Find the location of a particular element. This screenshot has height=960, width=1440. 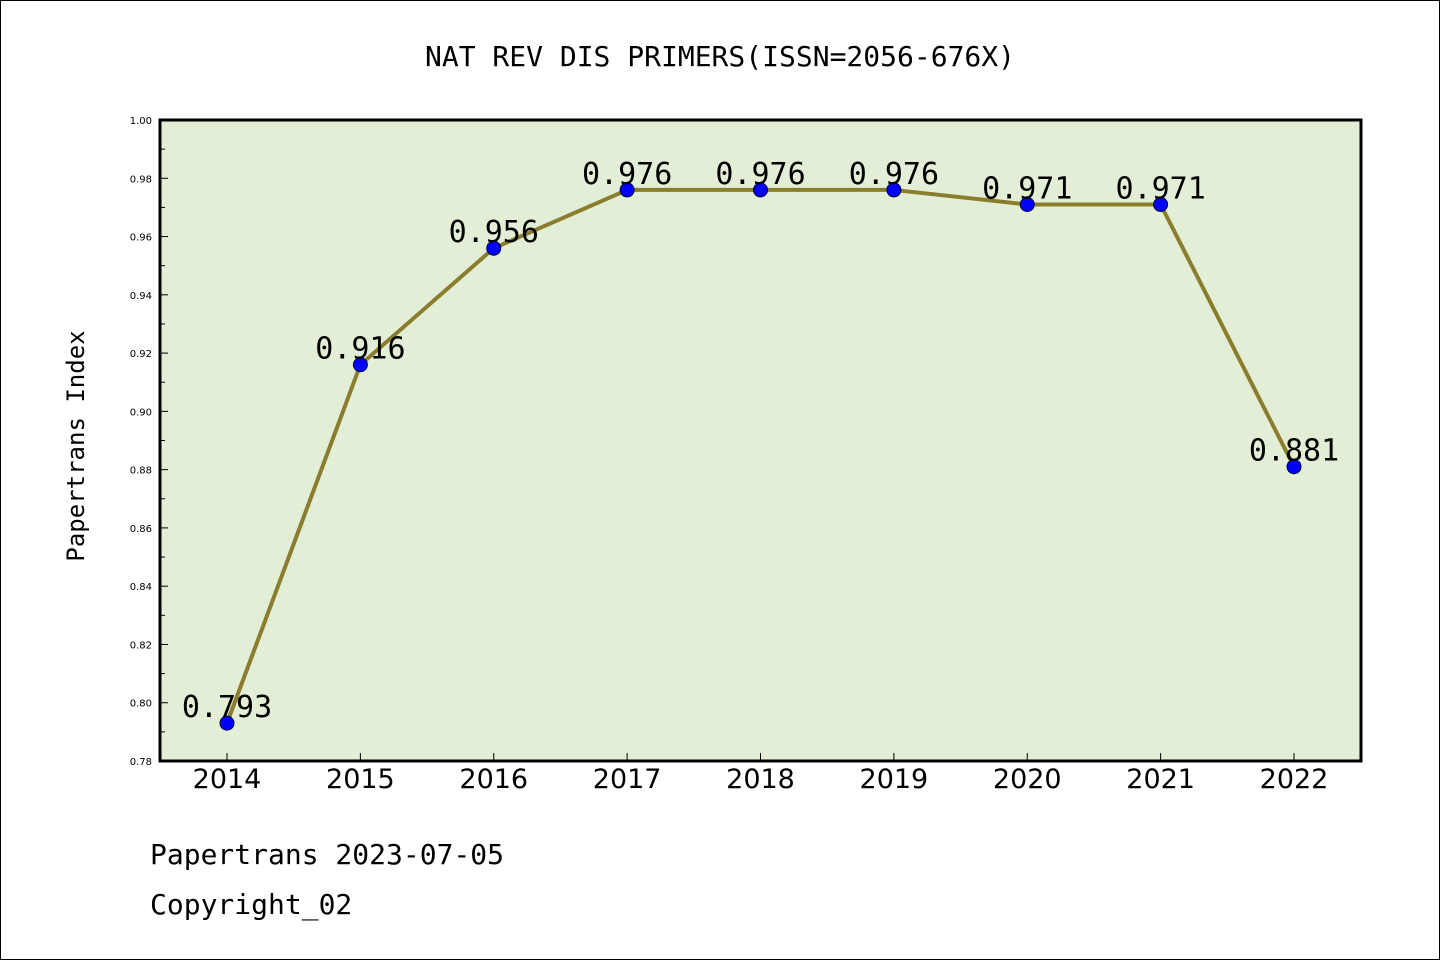

data-label: 0.793 is located at coordinates (227, 707).